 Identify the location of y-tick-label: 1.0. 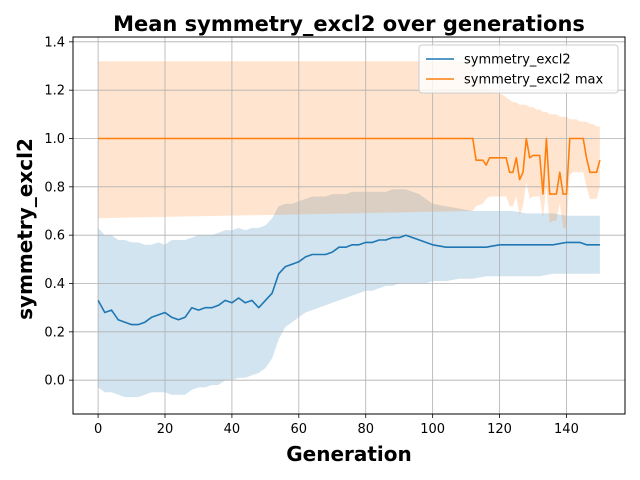
(54, 139).